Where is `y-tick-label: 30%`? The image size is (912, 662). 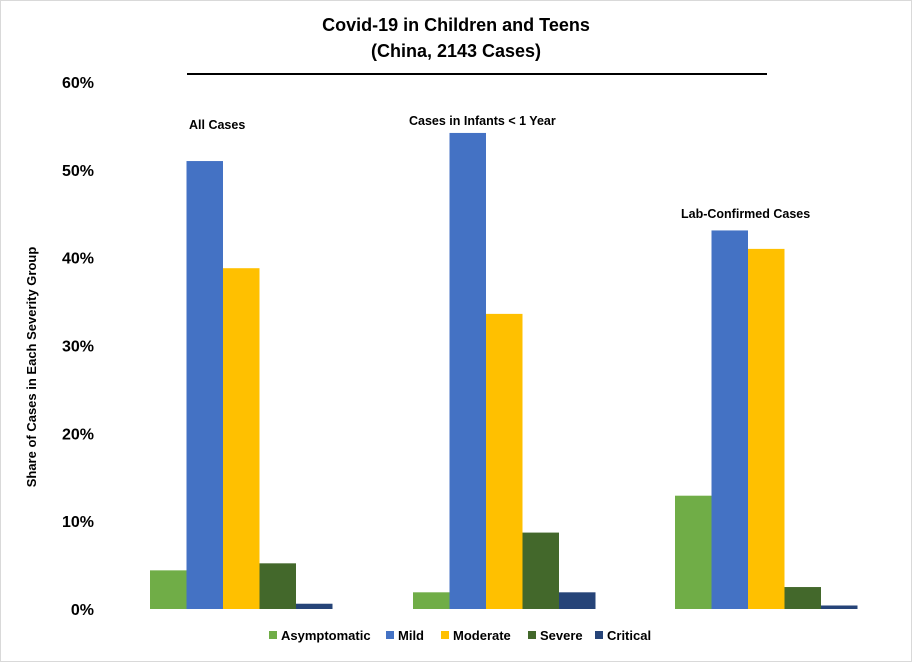 y-tick-label: 30% is located at coordinates (78, 347).